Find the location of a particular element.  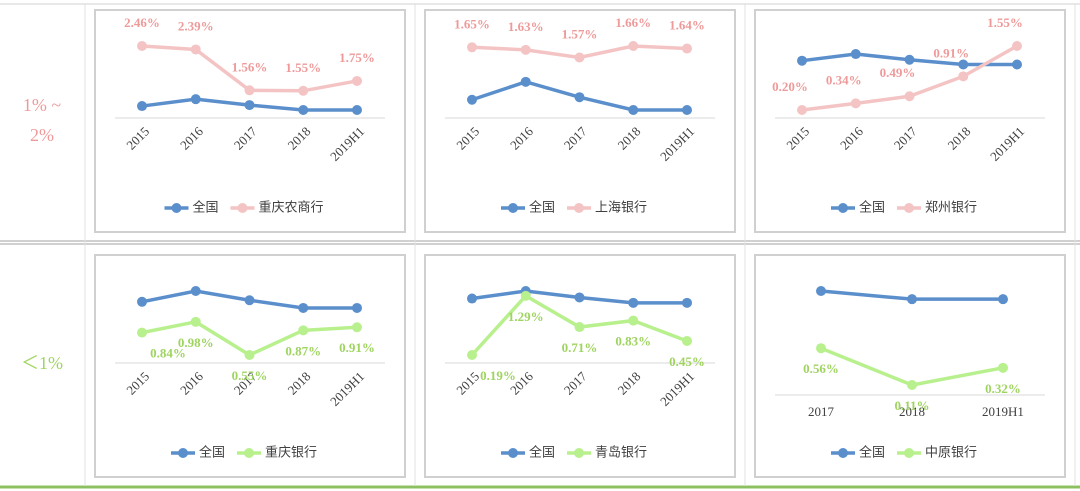

data-label: 0.11% is located at coordinates (911, 405).